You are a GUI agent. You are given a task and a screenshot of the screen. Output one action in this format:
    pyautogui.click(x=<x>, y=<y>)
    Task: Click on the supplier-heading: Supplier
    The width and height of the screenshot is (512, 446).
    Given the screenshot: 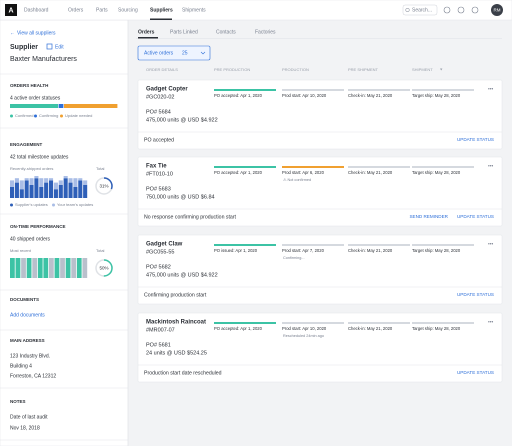 What is the action you would take?
    pyautogui.click(x=24, y=47)
    